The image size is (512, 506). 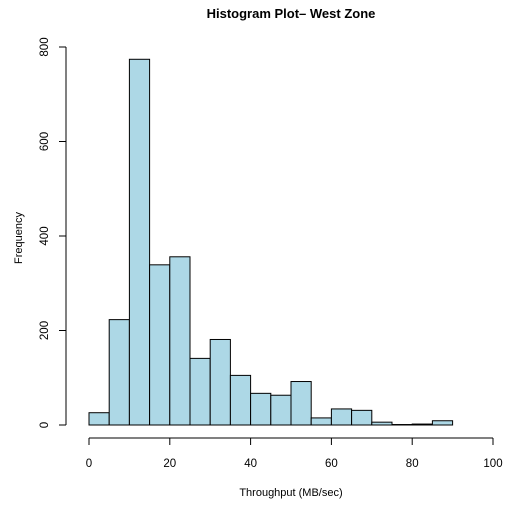 What do you see at coordinates (45, 425) in the screenshot?
I see `y-tick-label: 0` at bounding box center [45, 425].